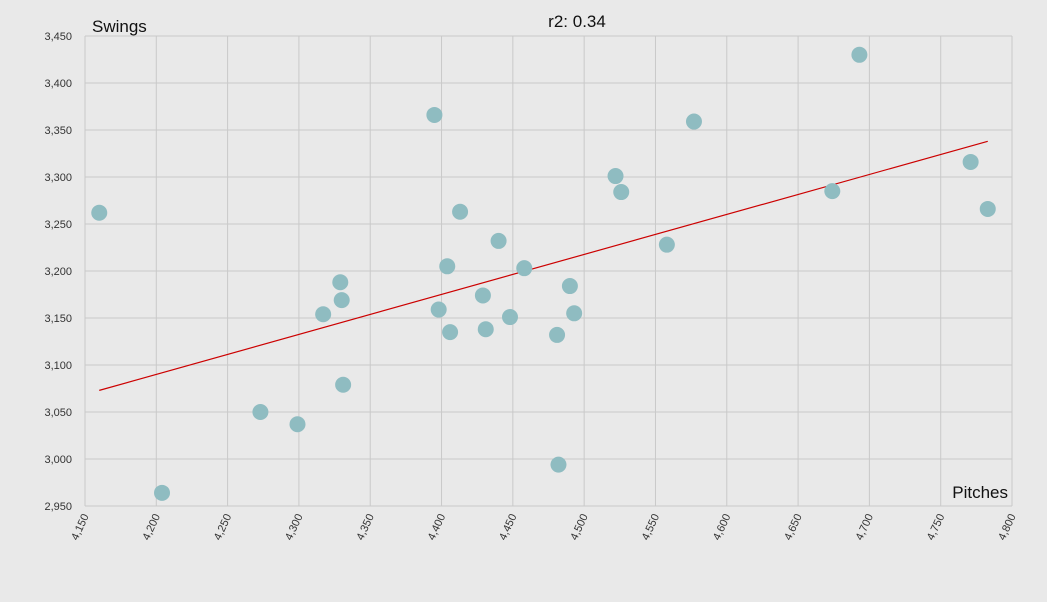 The width and height of the screenshot is (1047, 602). What do you see at coordinates (1007, 527) in the screenshot?
I see `x-tick-label: 4,800` at bounding box center [1007, 527].